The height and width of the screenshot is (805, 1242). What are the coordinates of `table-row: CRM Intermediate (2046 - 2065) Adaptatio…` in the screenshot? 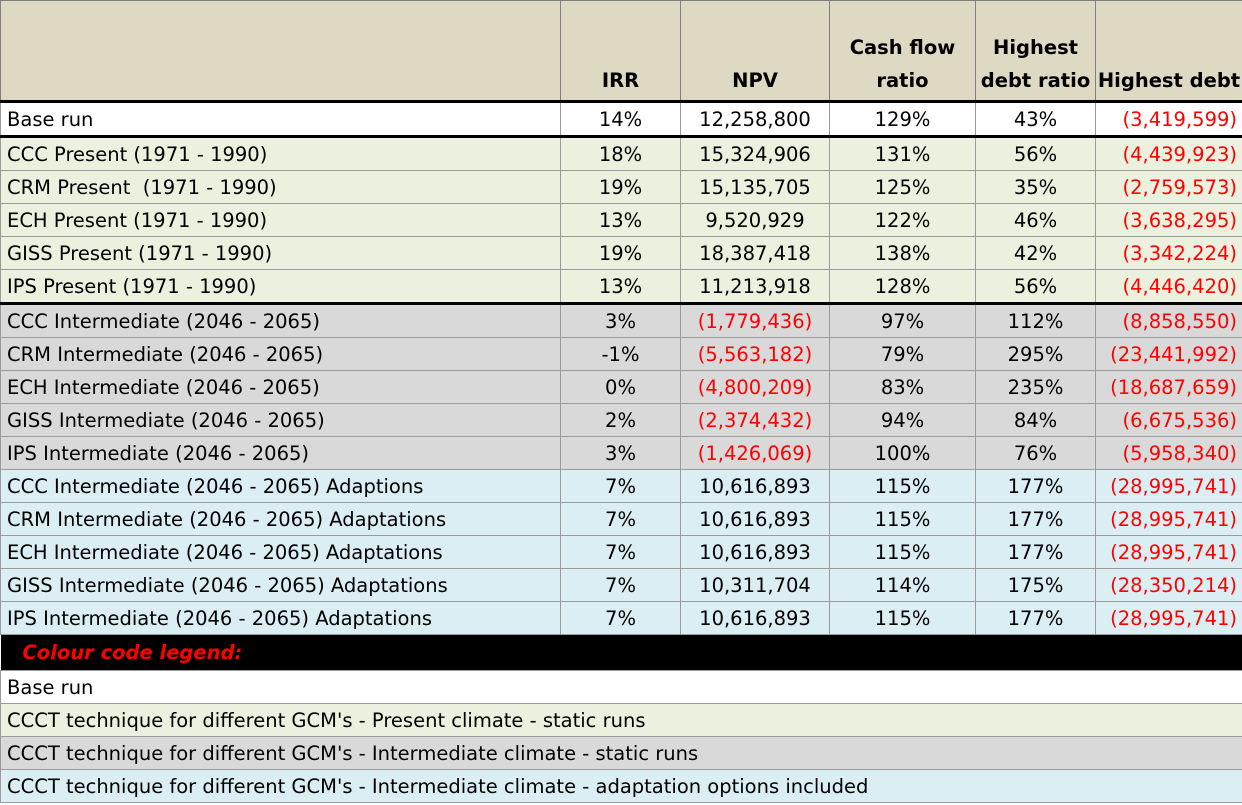 It's located at (621, 519).